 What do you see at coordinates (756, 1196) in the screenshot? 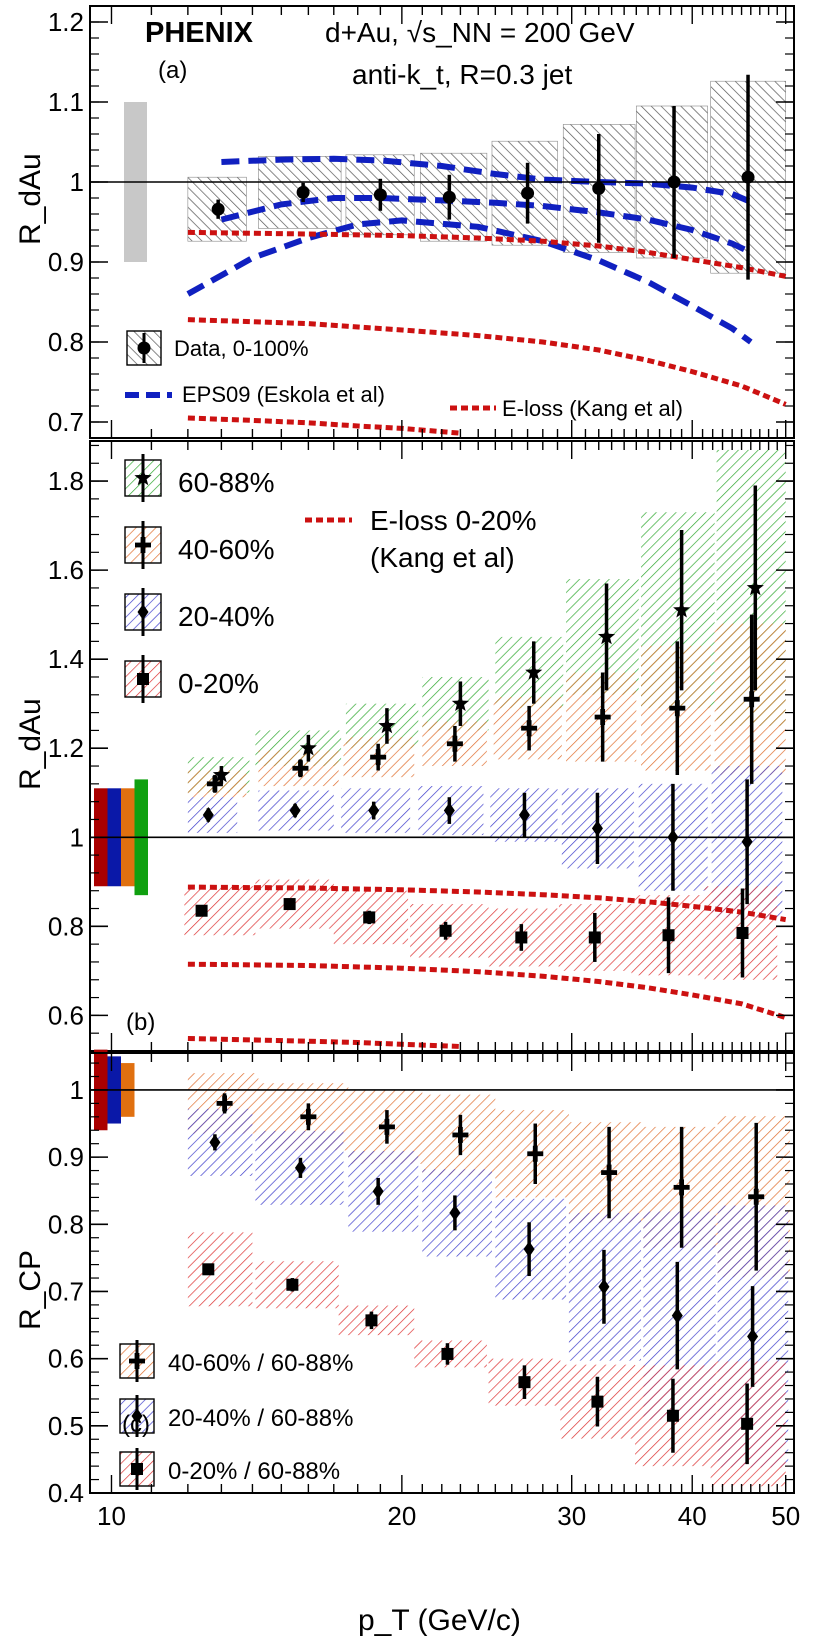
I see `data-point-c-0-7-v` at bounding box center [756, 1196].